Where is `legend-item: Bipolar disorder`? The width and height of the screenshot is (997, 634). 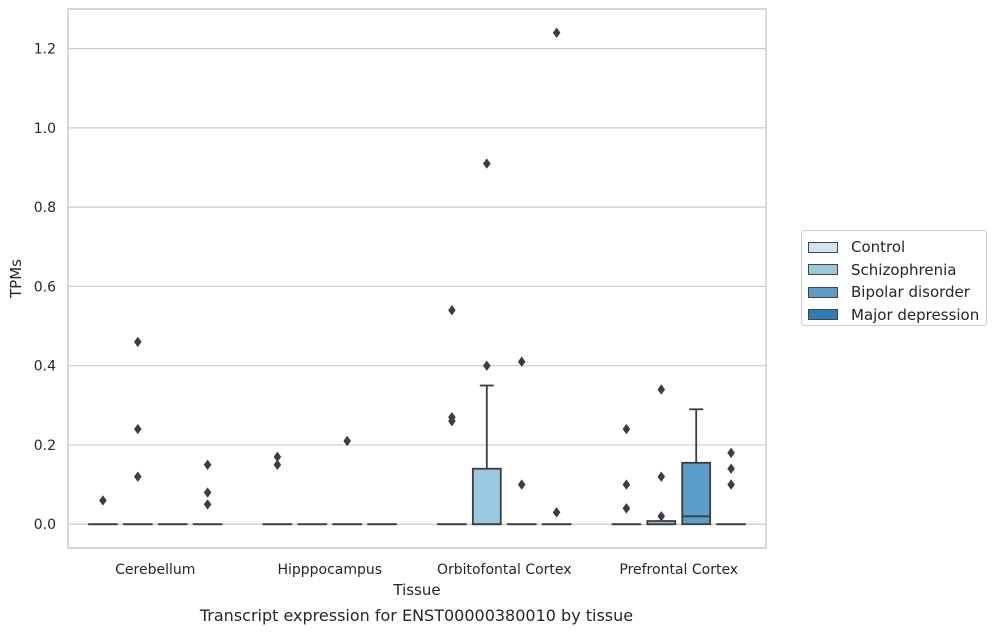 legend-item: Bipolar disorder is located at coordinates (897, 292).